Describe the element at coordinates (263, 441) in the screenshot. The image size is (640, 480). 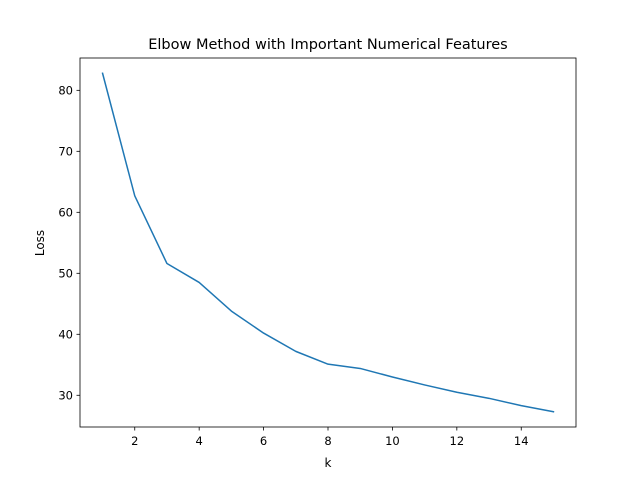
I see `x-tick-label: 6` at that location.